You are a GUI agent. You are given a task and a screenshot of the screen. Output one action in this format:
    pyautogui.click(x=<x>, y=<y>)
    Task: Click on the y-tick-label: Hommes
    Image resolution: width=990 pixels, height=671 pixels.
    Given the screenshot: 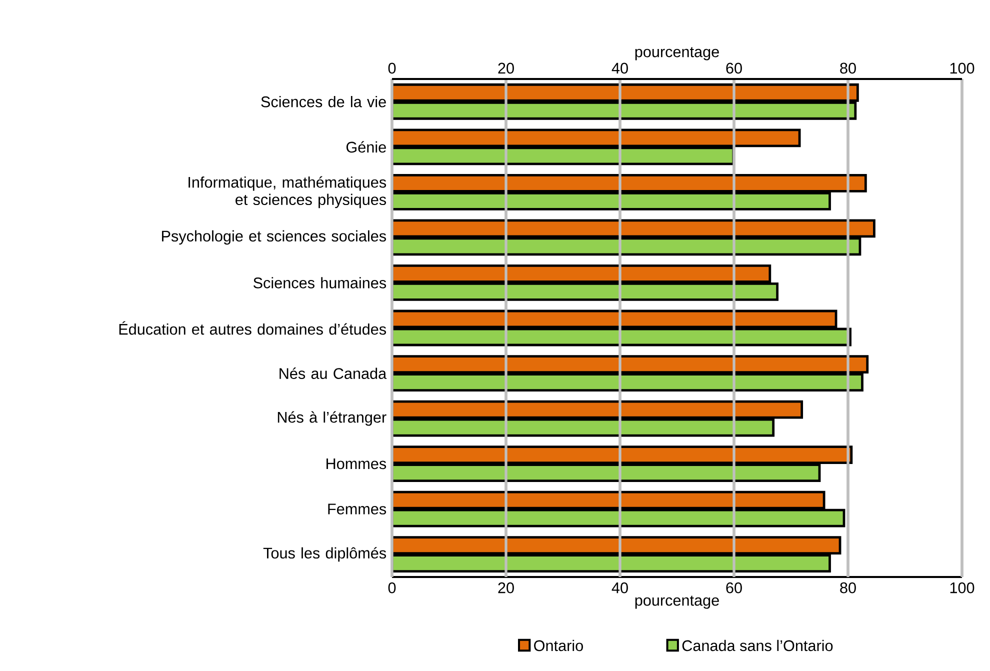 What is the action you would take?
    pyautogui.click(x=356, y=464)
    